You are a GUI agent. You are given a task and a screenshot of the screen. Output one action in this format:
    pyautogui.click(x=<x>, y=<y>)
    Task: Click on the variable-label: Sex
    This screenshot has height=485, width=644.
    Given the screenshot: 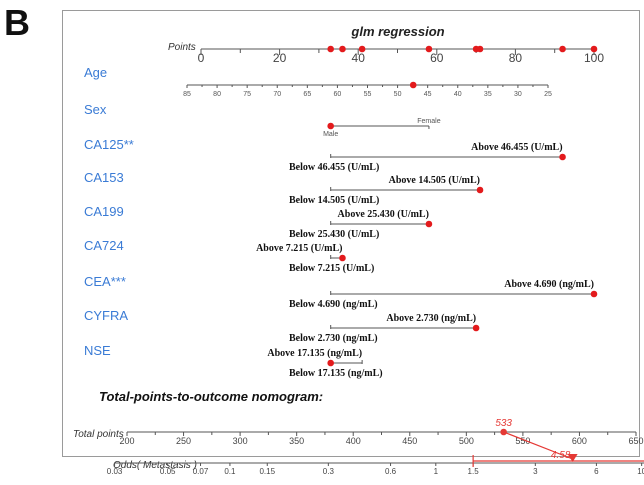 What is the action you would take?
    pyautogui.click(x=95, y=109)
    